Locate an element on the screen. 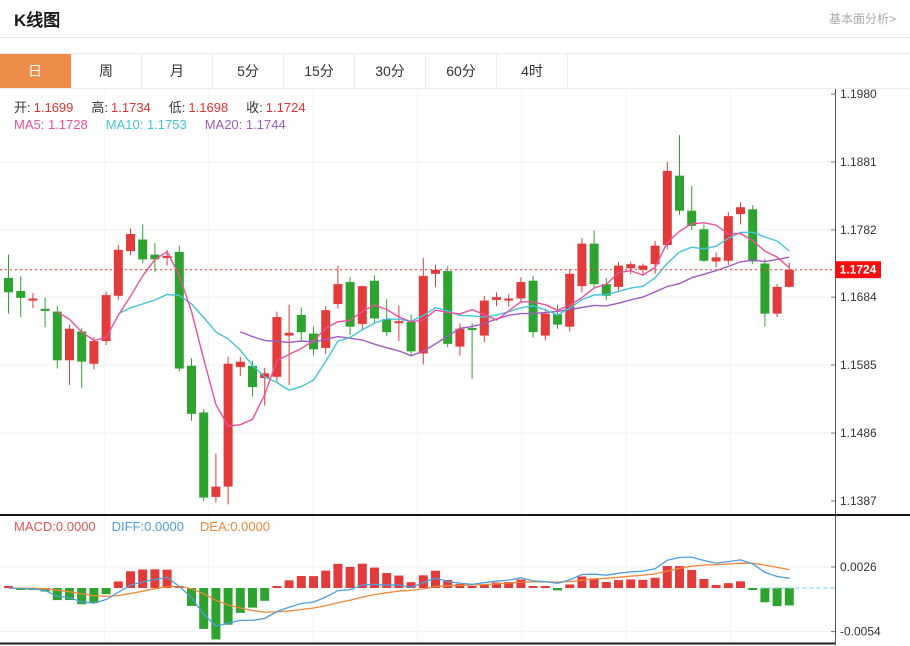  close-value: 1.1724 is located at coordinates (285, 107).